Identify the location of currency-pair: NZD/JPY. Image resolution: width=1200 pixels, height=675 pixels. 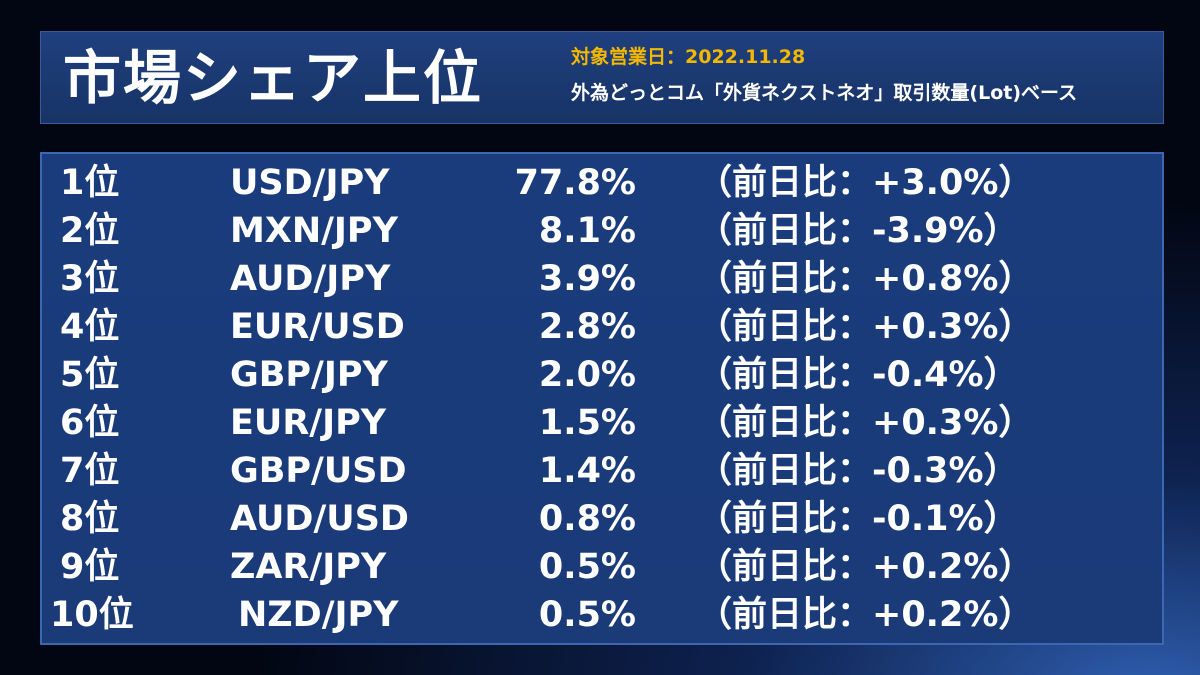
(318, 615).